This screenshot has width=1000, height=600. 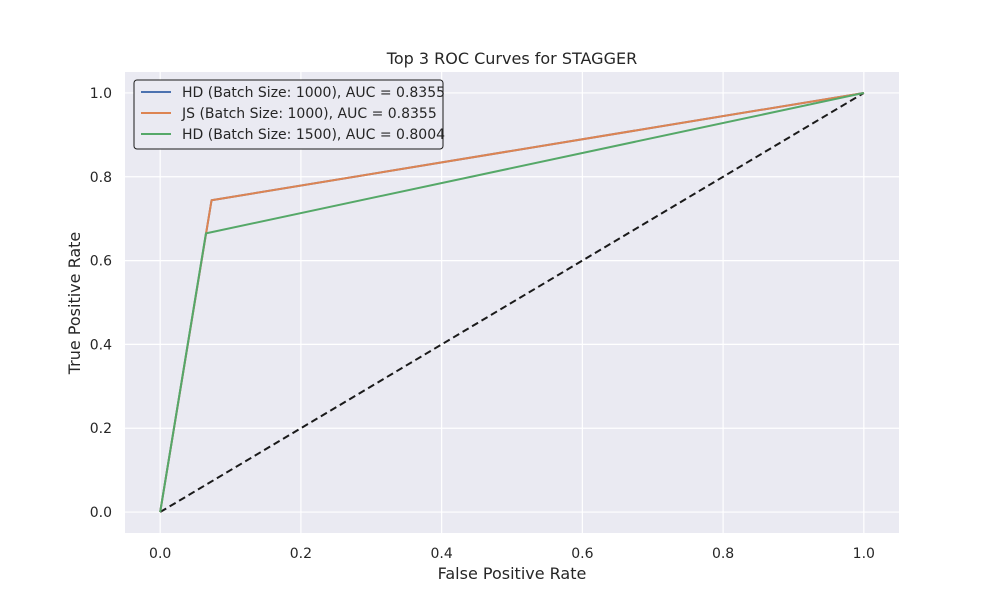 What do you see at coordinates (313, 135) in the screenshot?
I see `legend-label-2: HD (Batch Size: 1500), AUC = 0.8004` at bounding box center [313, 135].